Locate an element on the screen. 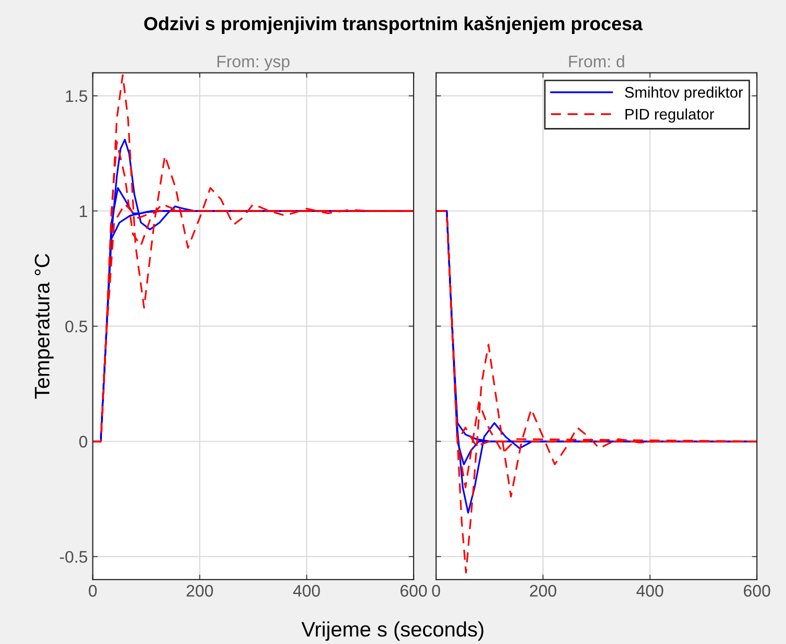  legend-label: PID regulator is located at coordinates (670, 115).